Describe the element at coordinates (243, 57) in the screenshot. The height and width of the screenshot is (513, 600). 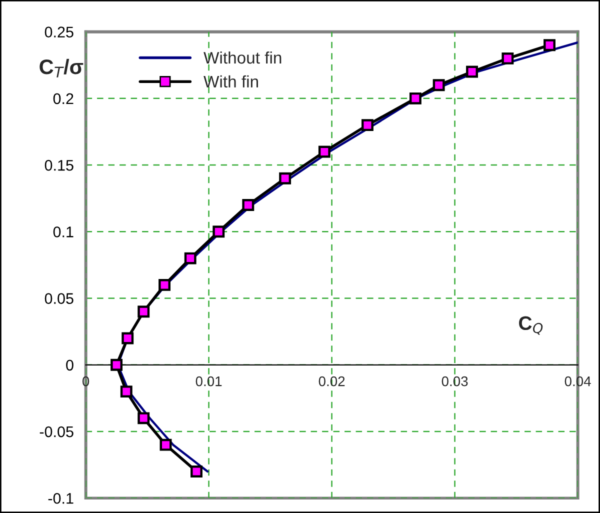
I see `legend-label: Without fin` at that location.